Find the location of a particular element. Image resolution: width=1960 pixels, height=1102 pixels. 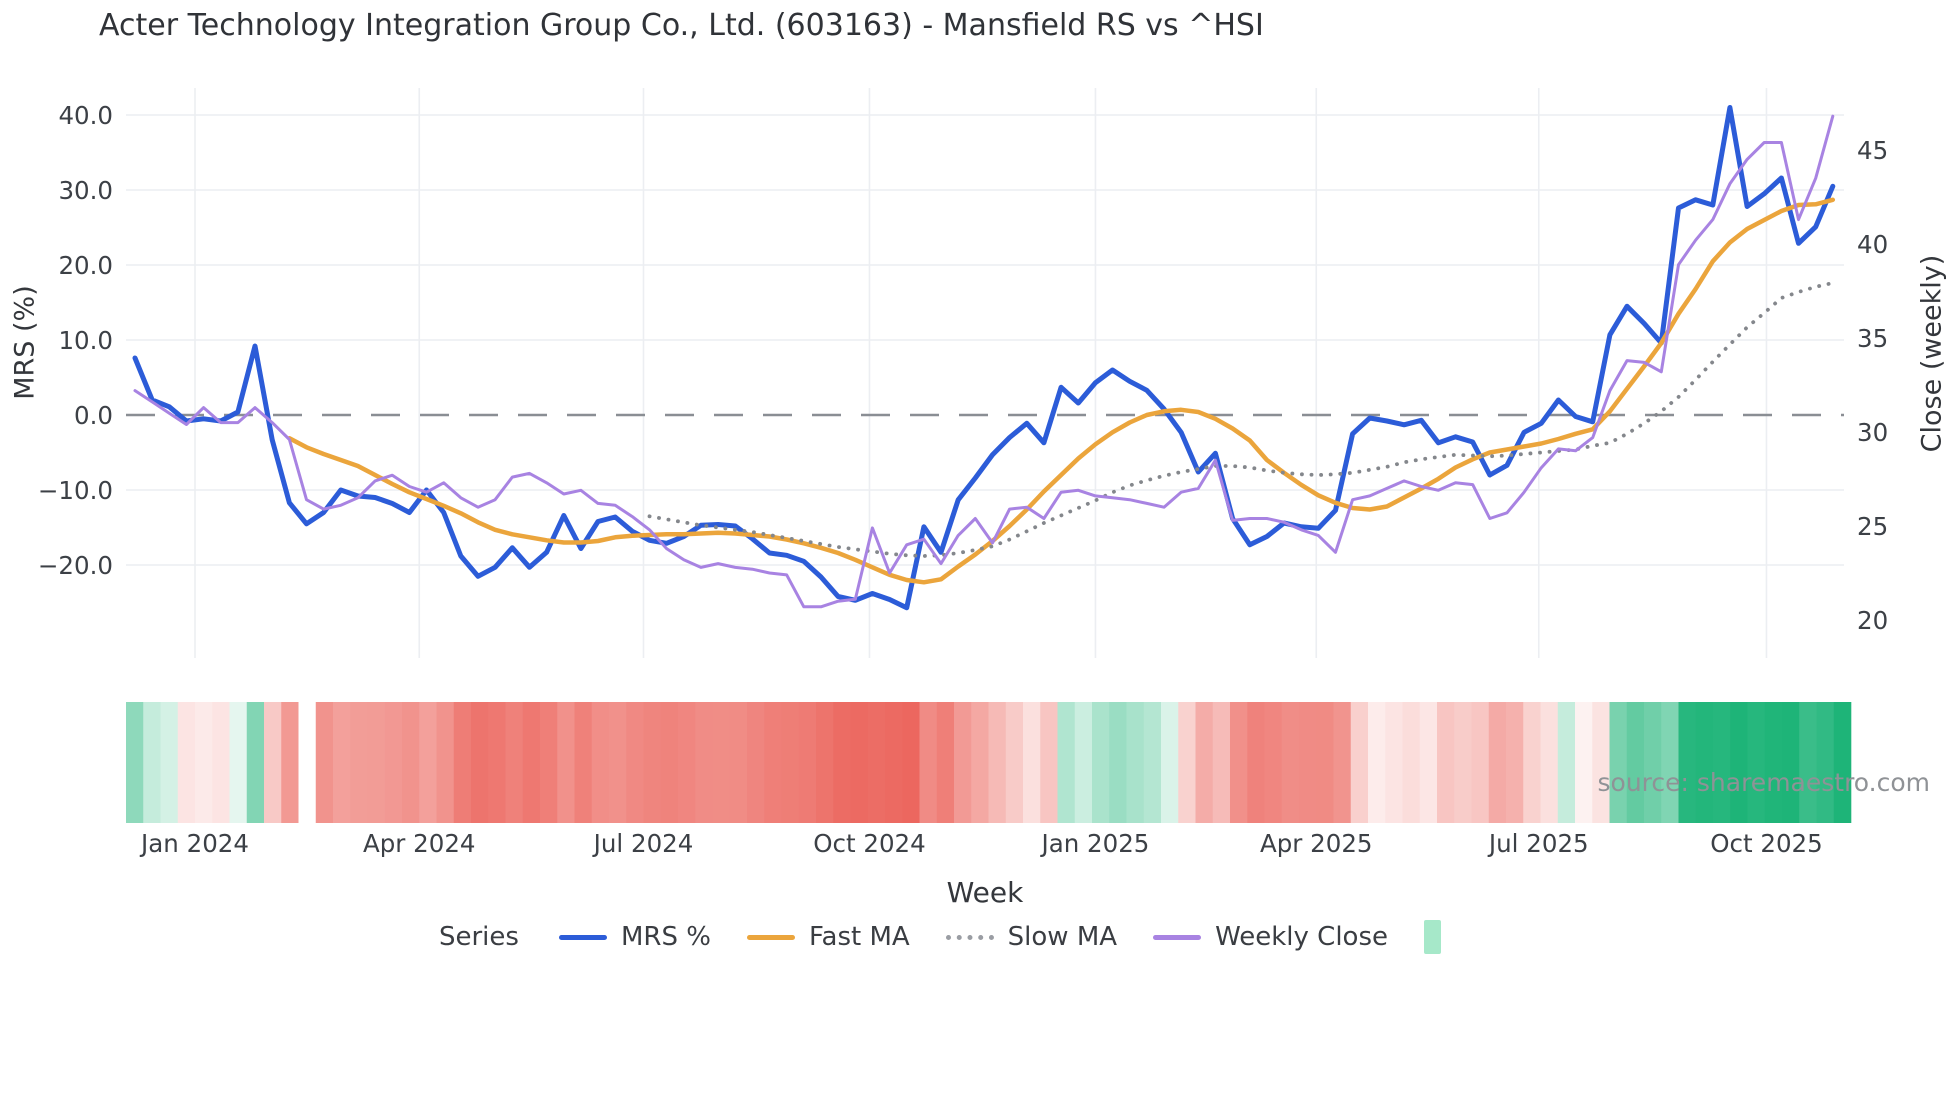

y-right-tick: 35 is located at coordinates (1872, 338).